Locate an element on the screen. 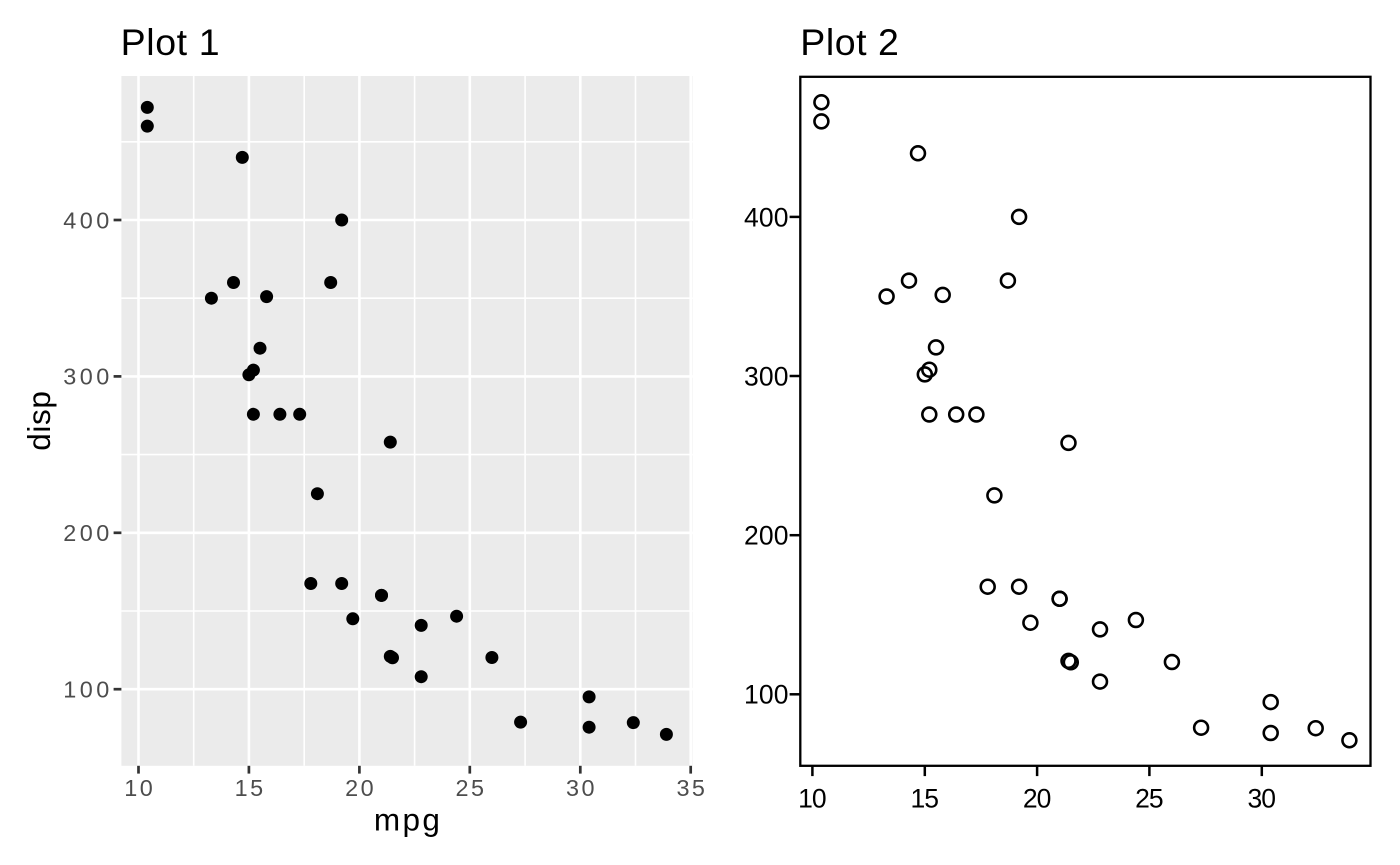  svg-text: disp is located at coordinates (39, 421).